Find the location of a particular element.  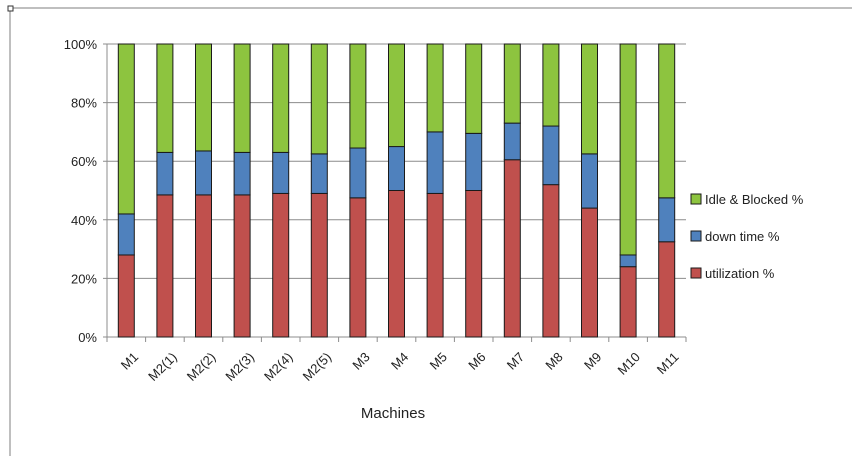

x-tick-label: M1 is located at coordinates (129, 360).